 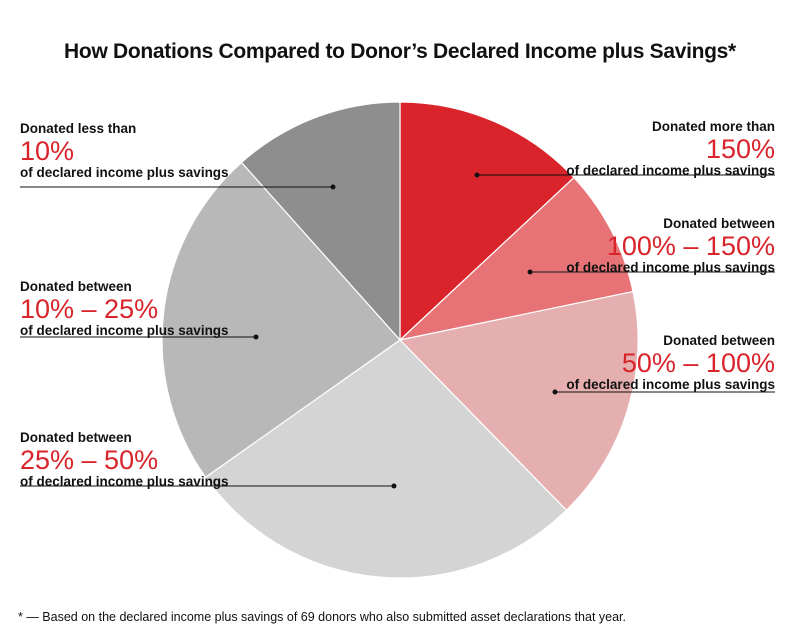 I want to click on label-pre: Donated more than, so click(x=713, y=126).